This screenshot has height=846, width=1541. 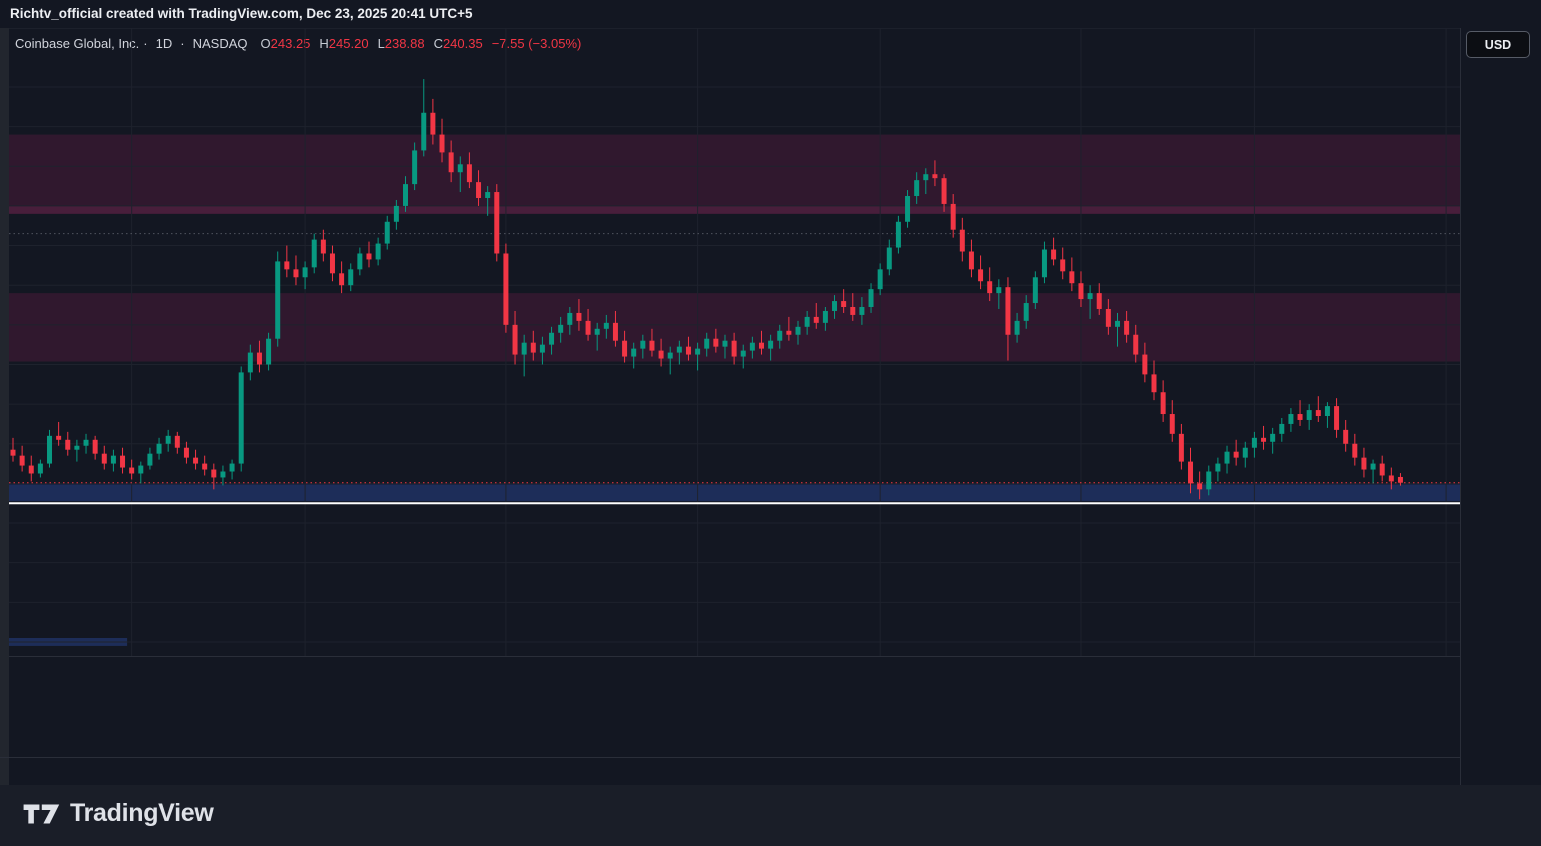 I want to click on currency-toggle-button: USD, so click(x=1498, y=44).